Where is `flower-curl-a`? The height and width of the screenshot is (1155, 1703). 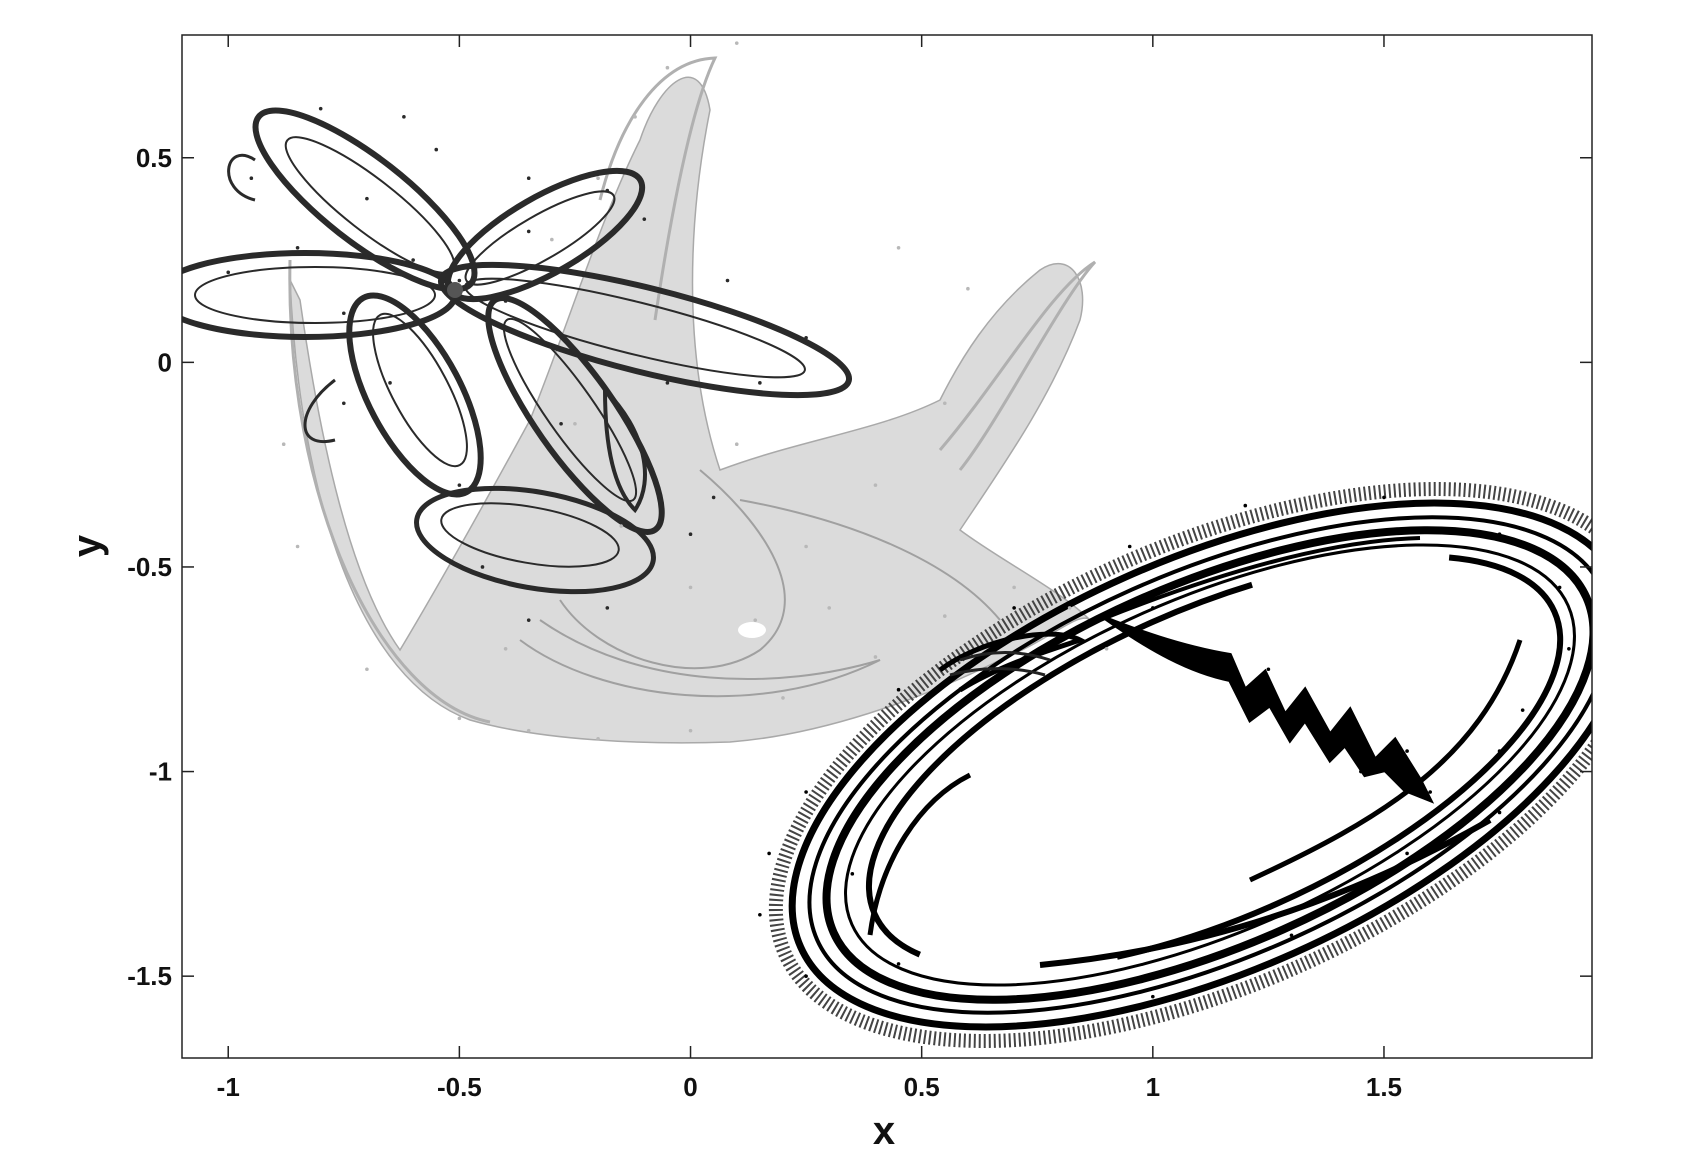
flower-curl-a is located at coordinates (625, 451).